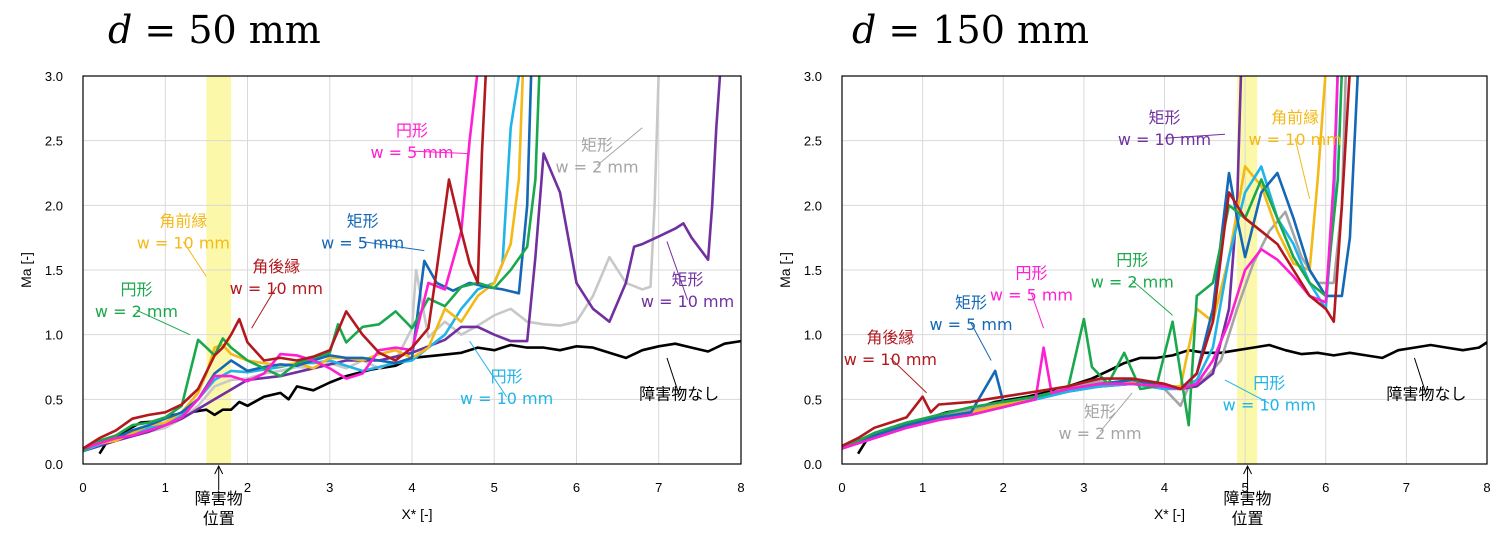  I want to click on x-tick-label: 1, so click(165, 487).